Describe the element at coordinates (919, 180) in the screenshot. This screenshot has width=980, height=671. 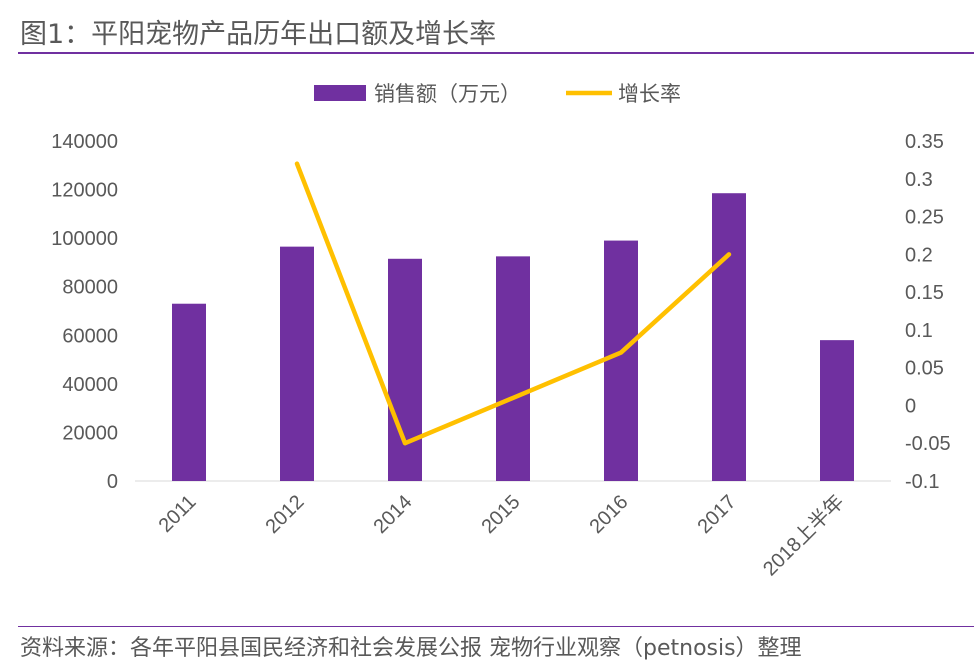
I see `right-axis-tick: 0.3` at that location.